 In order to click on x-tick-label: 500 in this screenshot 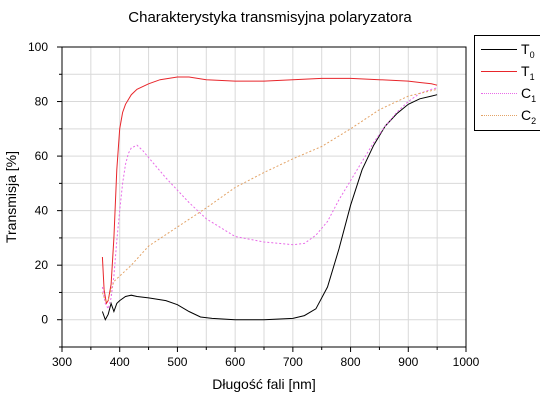, I will do `click(177, 362)`.